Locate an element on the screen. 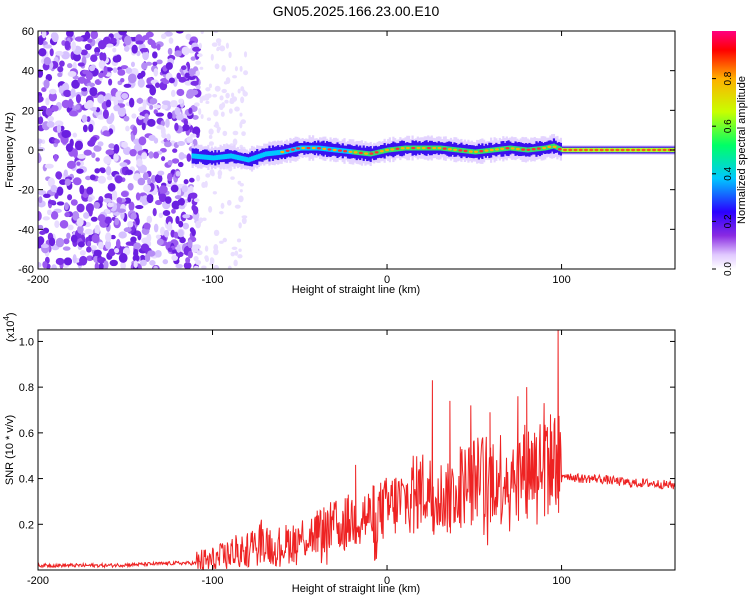  svg-text: (x104) is located at coordinates (9, 327).